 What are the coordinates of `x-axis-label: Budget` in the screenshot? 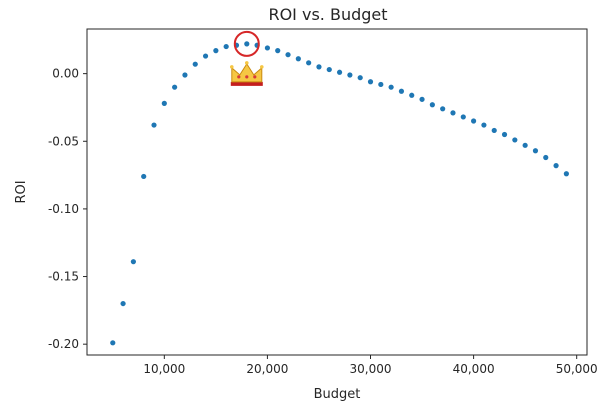 It's located at (337, 394).